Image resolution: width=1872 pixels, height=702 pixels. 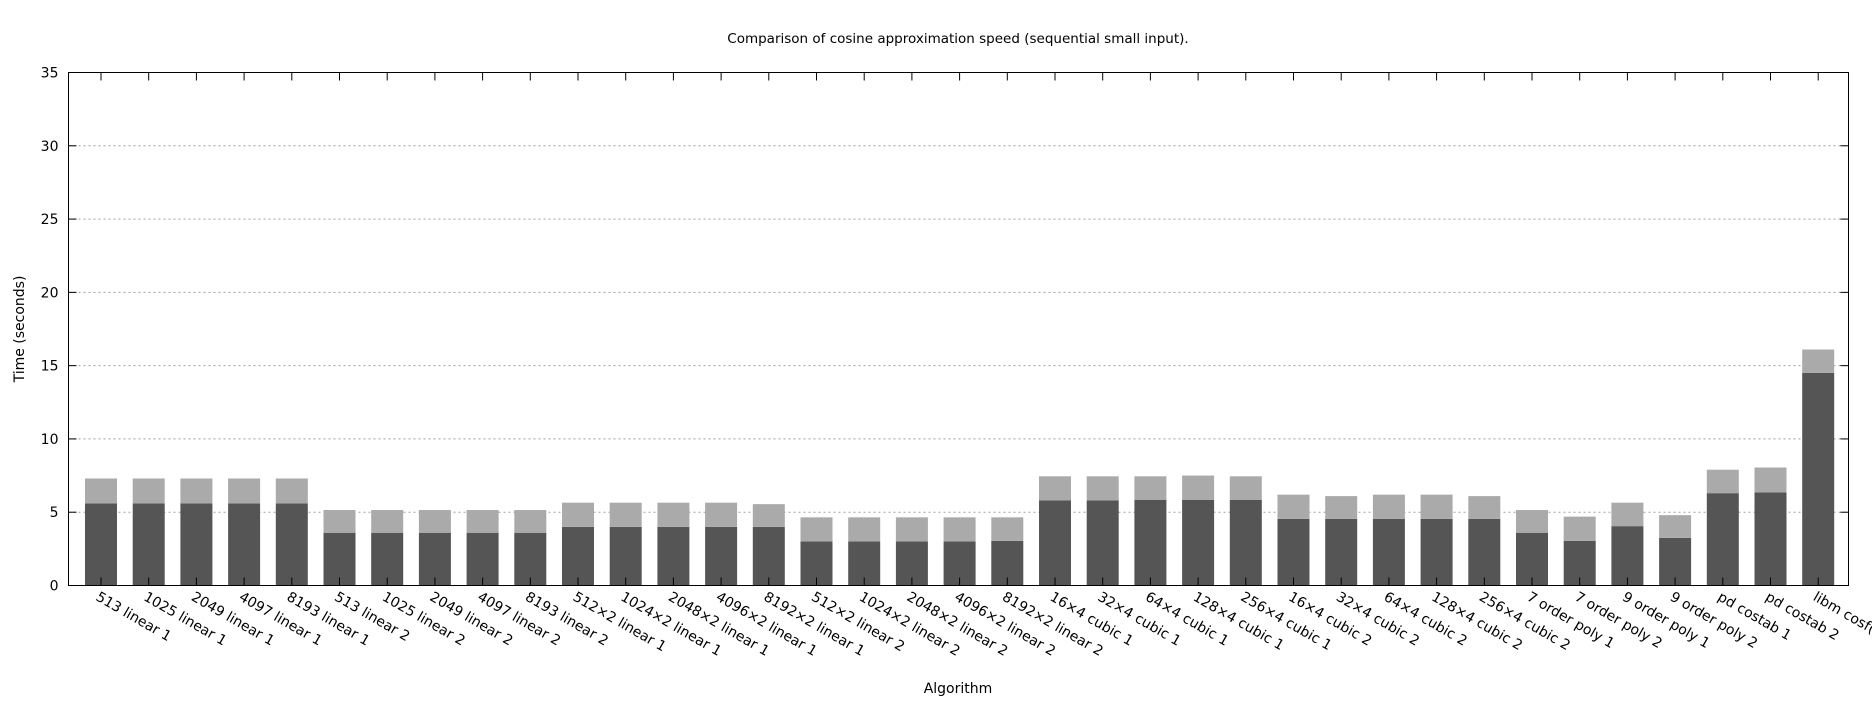 What do you see at coordinates (50, 74) in the screenshot?
I see `y-tick-label: 35` at bounding box center [50, 74].